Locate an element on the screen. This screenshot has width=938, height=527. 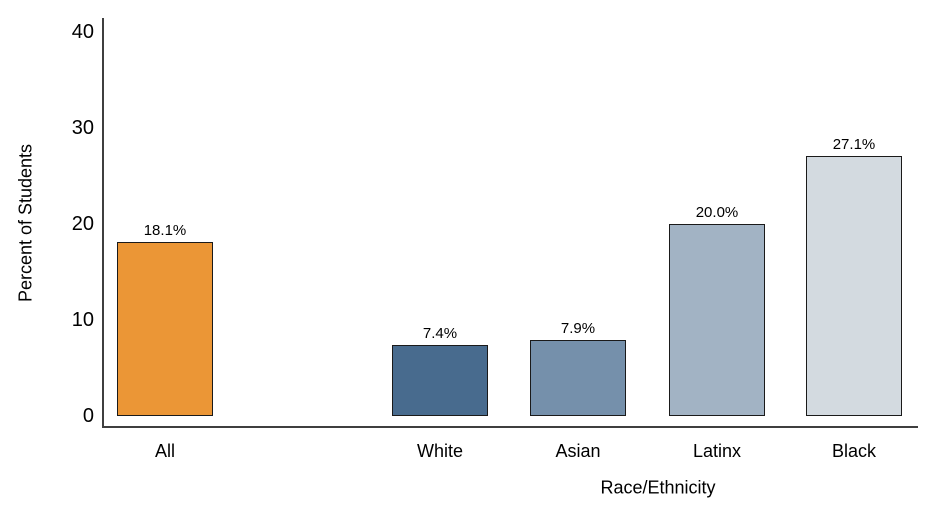
bar-value-label-black: 27.1% is located at coordinates (854, 144).